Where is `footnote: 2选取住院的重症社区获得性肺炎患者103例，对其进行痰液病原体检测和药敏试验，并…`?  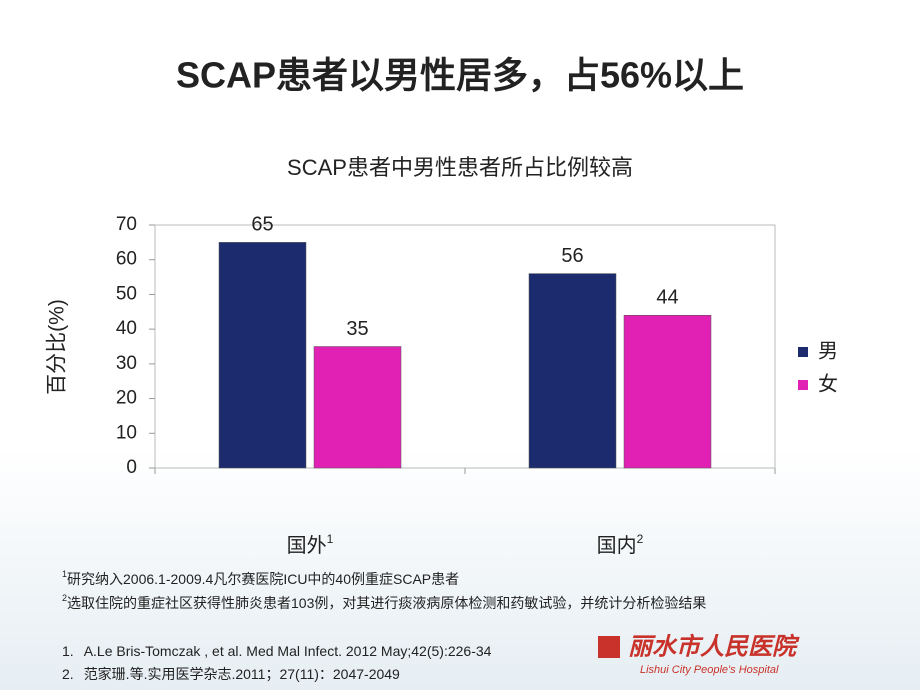
footnote: 2选取住院的重症社区获得性肺炎患者103例，对其进行痰液病原体检测和药敏试验，并… is located at coordinates (384, 601).